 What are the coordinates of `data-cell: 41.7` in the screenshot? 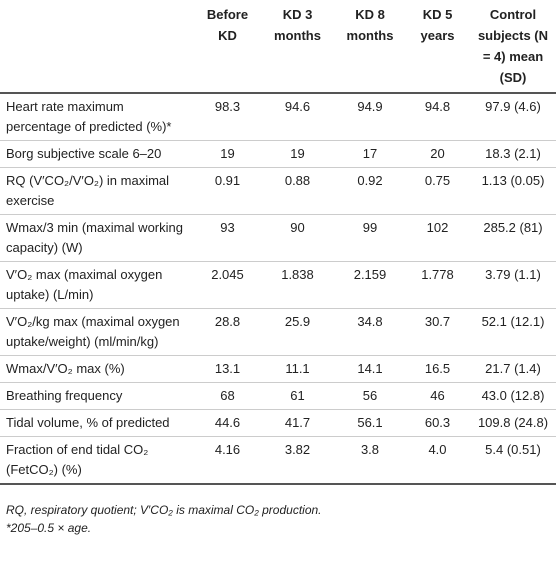 It's located at (297, 423).